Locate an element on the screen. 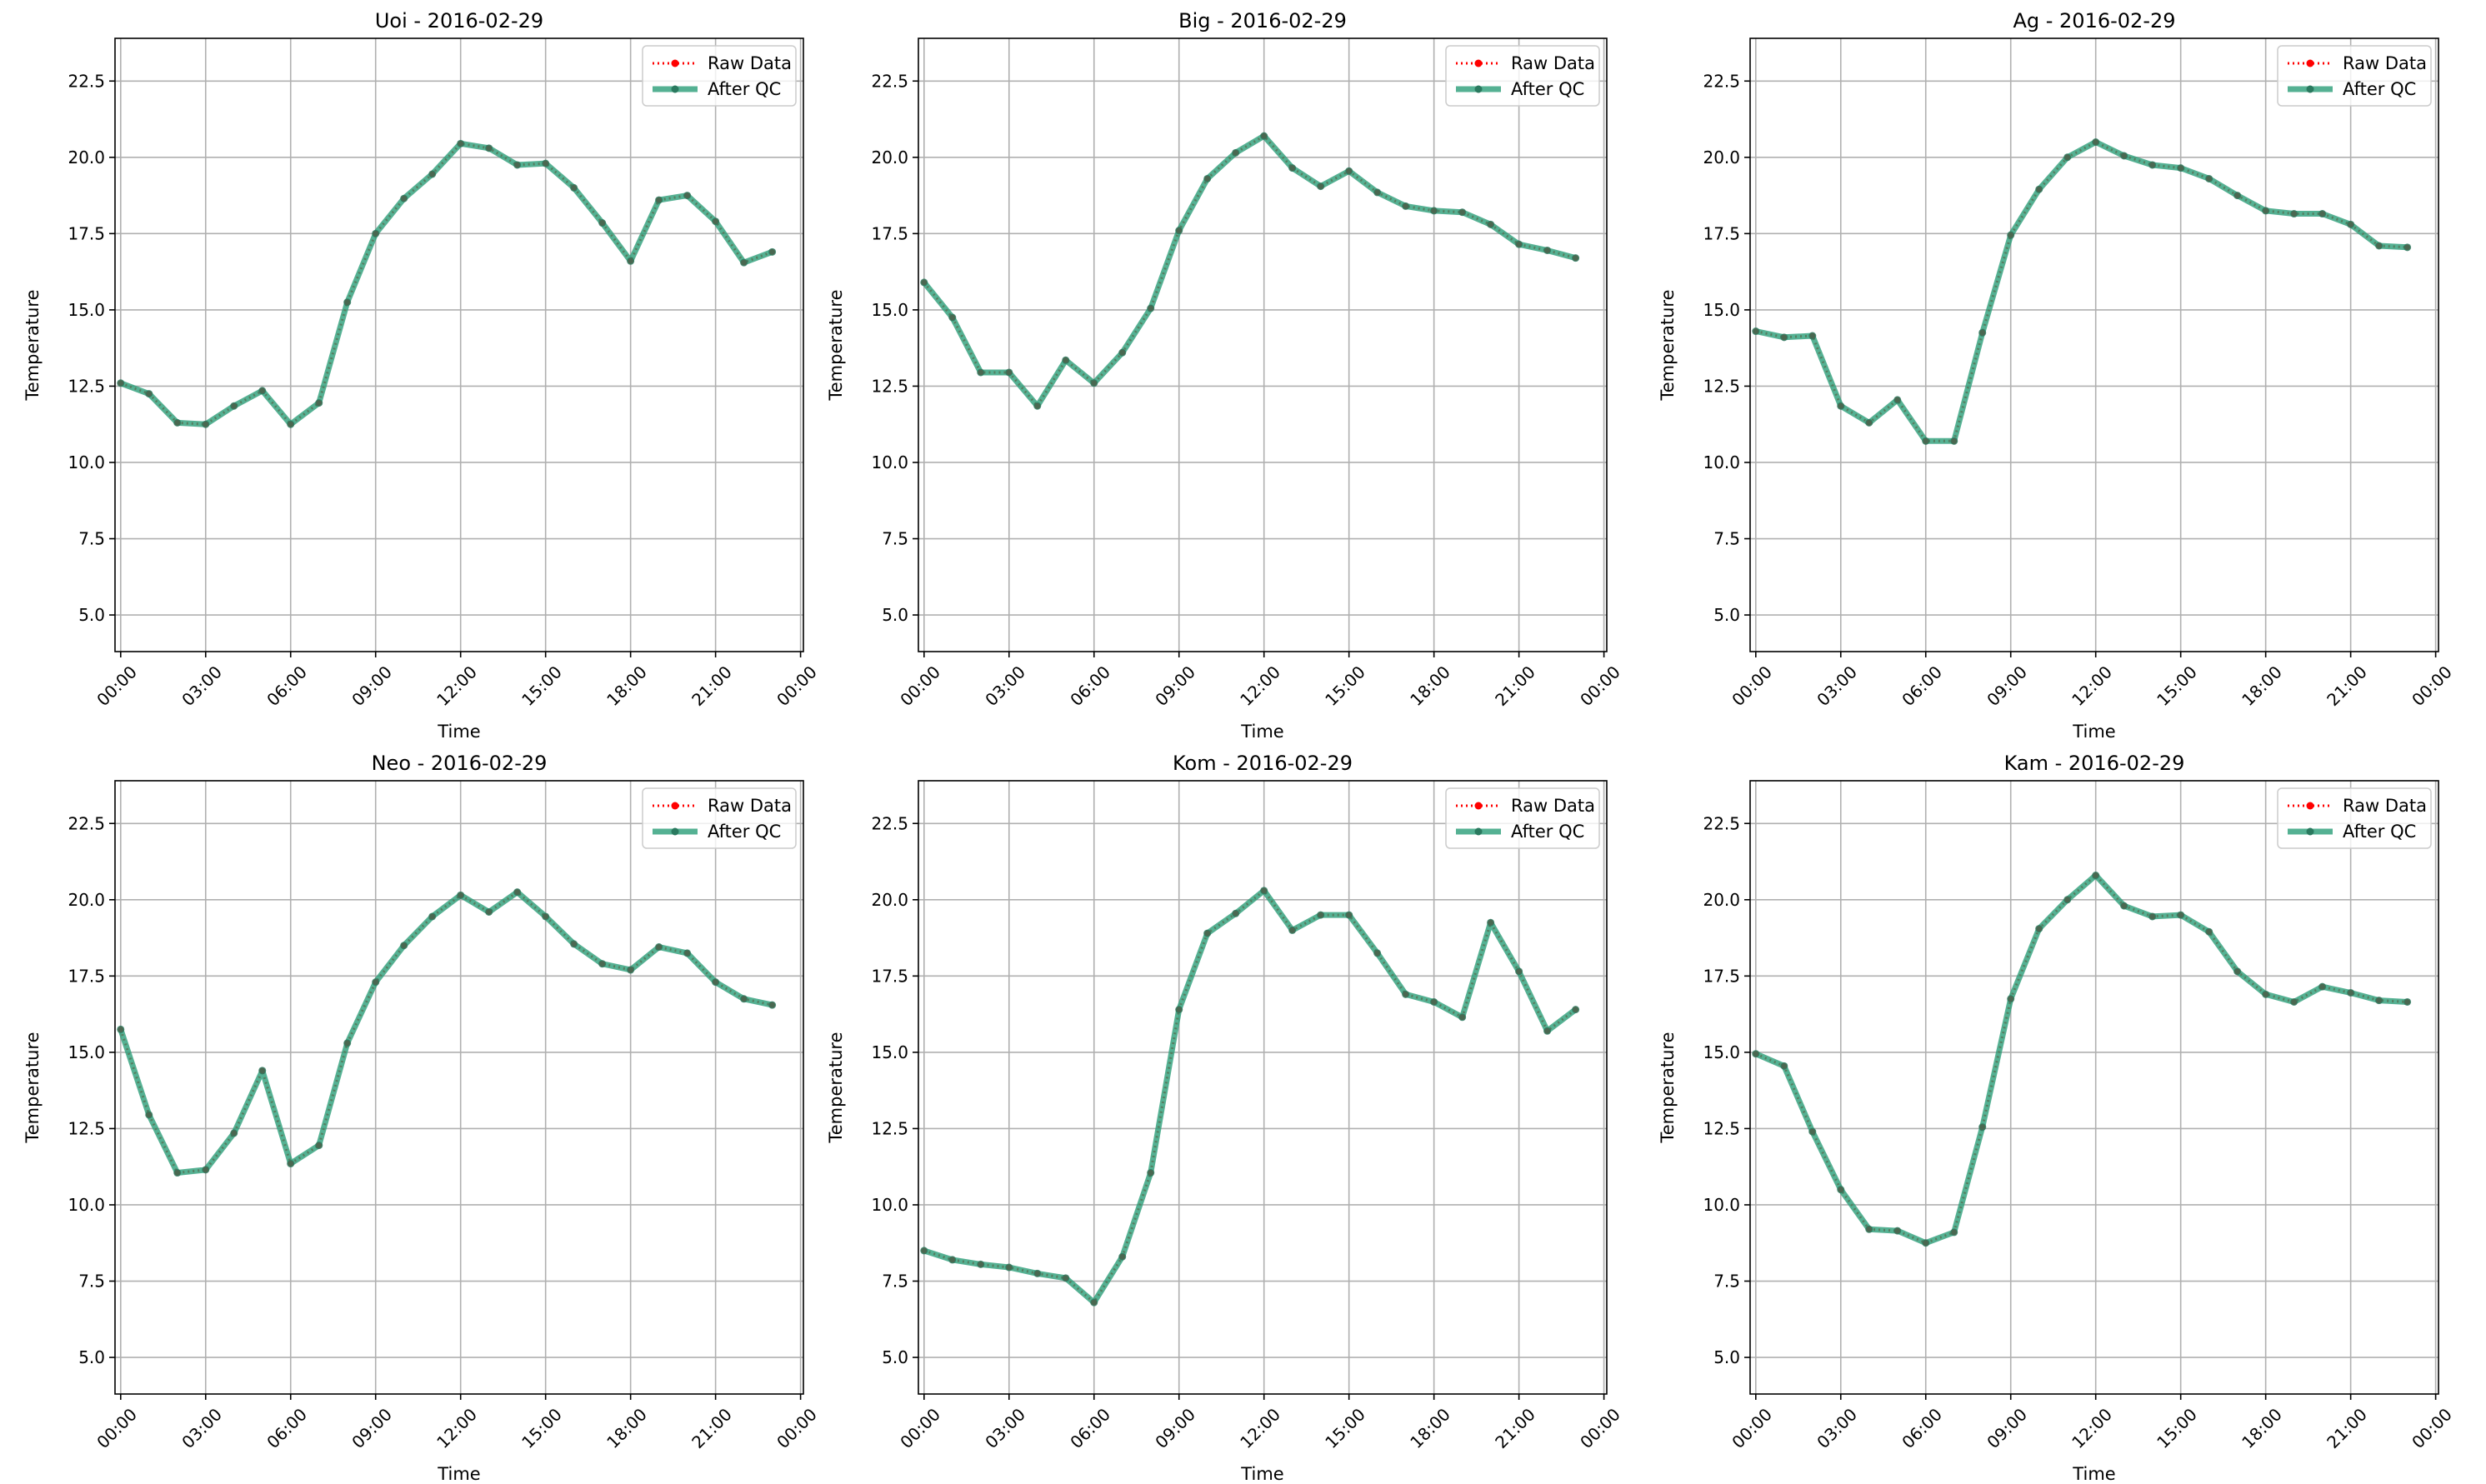 The height and width of the screenshot is (1484, 2486). x-tick-label: 15:00 is located at coordinates (1345, 686).